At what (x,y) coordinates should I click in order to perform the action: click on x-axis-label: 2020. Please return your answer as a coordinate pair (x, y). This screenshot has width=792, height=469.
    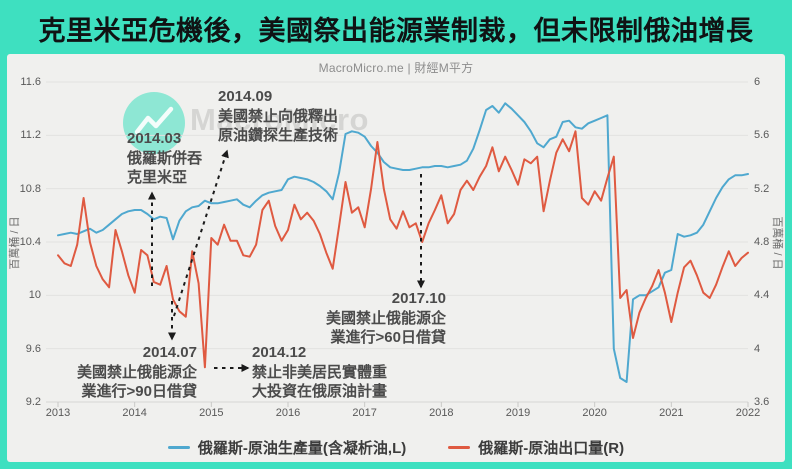
    Looking at the image, I should click on (594, 413).